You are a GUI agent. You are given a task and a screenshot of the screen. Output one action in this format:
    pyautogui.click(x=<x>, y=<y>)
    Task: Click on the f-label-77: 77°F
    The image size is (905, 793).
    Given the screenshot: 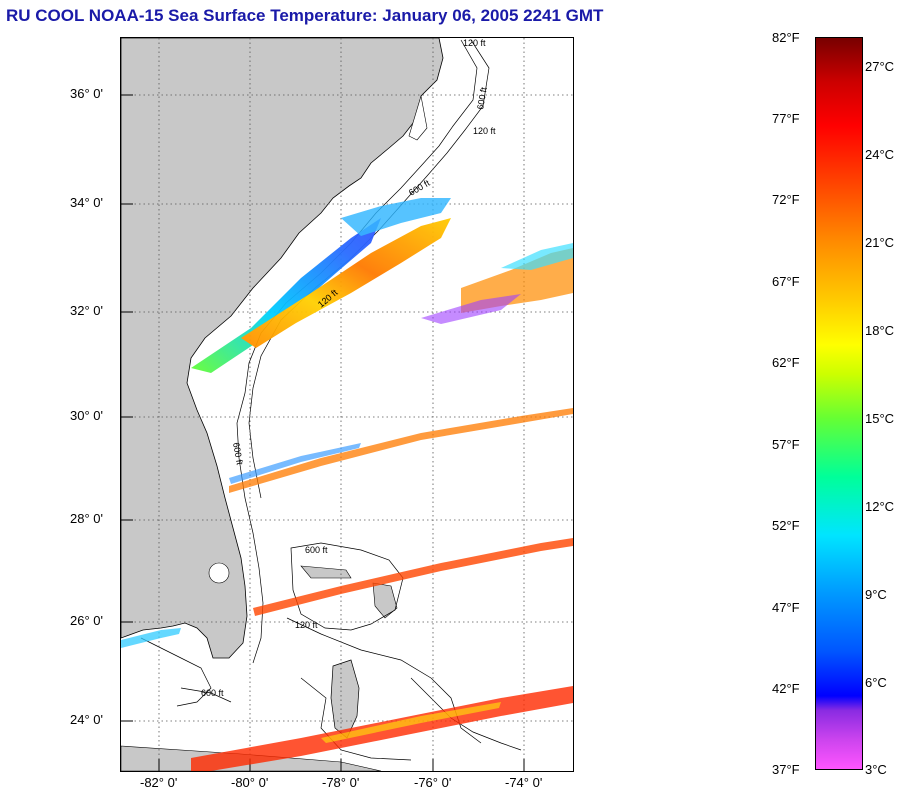 What is the action you would take?
    pyautogui.click(x=786, y=118)
    